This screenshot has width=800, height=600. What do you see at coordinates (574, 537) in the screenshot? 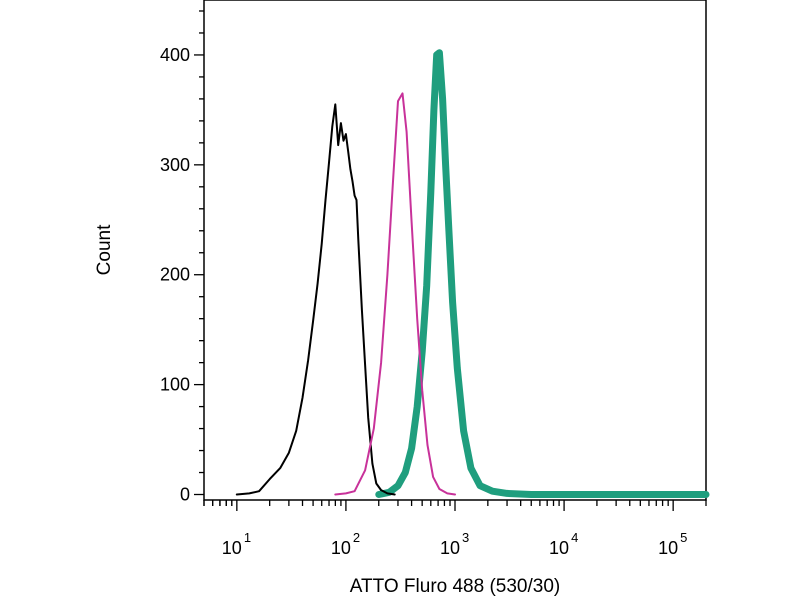
I see `x-tick-label-exponent: 4` at bounding box center [574, 537].